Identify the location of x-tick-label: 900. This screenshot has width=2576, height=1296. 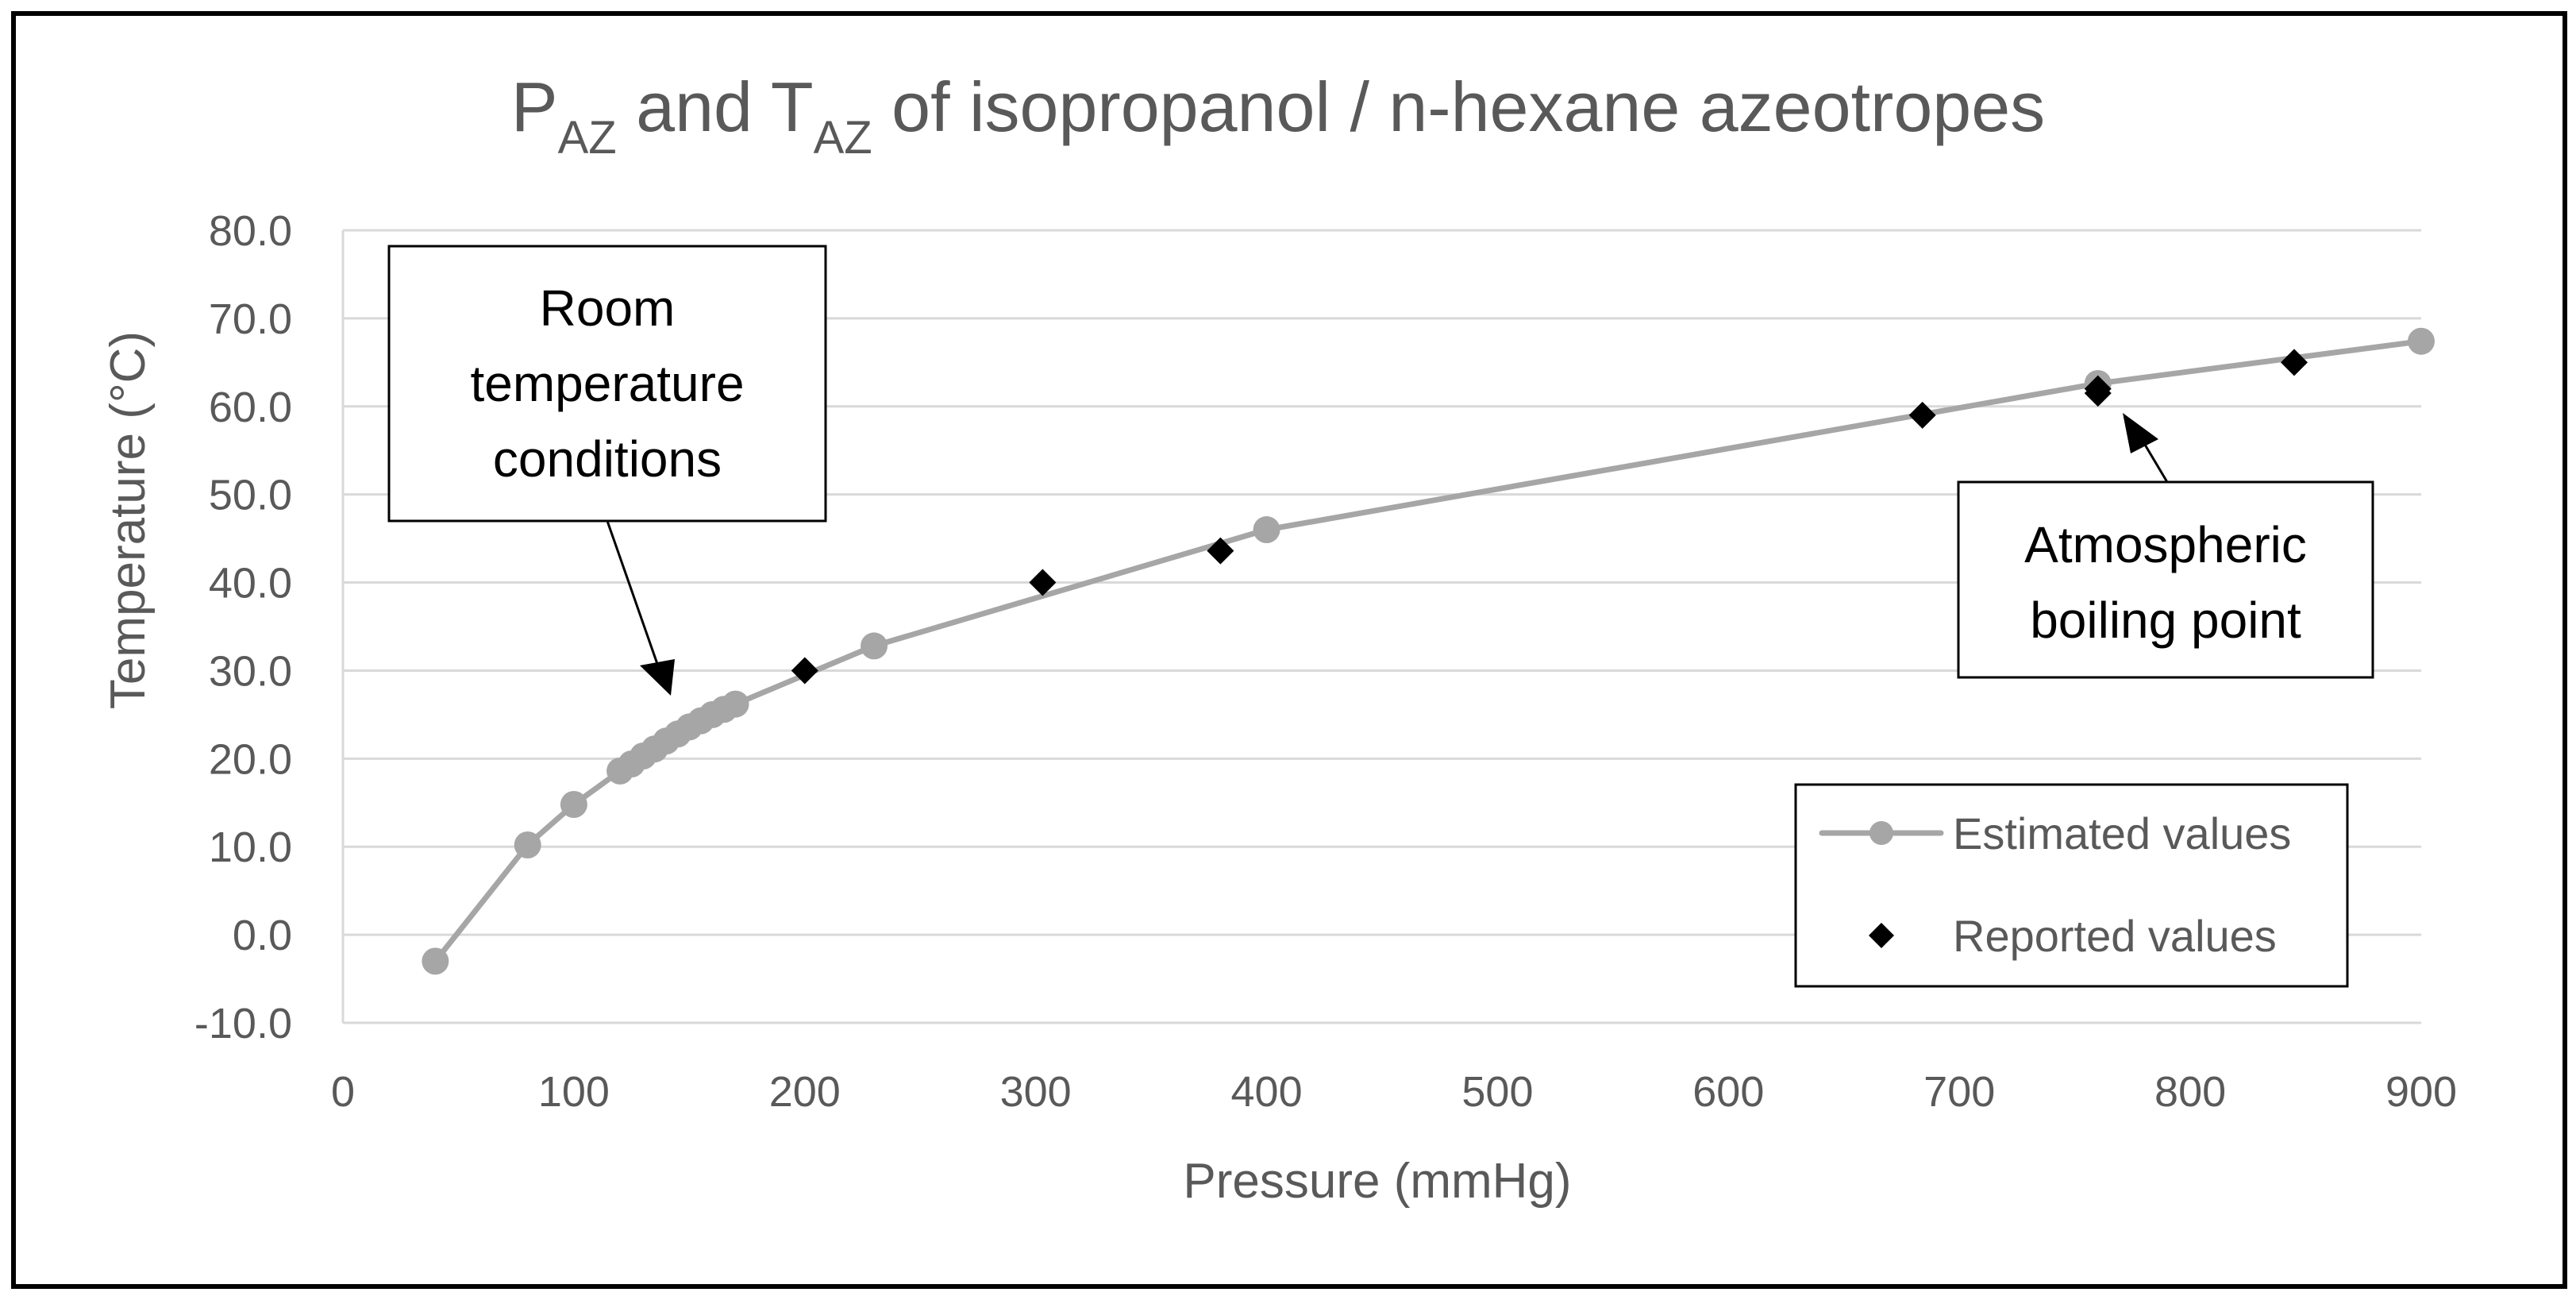
(2421, 1092).